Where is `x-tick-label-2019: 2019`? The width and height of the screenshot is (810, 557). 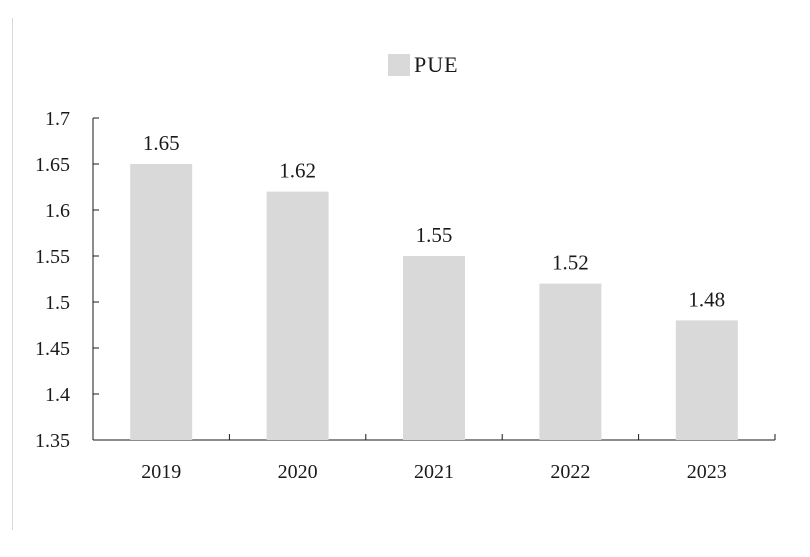 x-tick-label-2019: 2019 is located at coordinates (161, 472).